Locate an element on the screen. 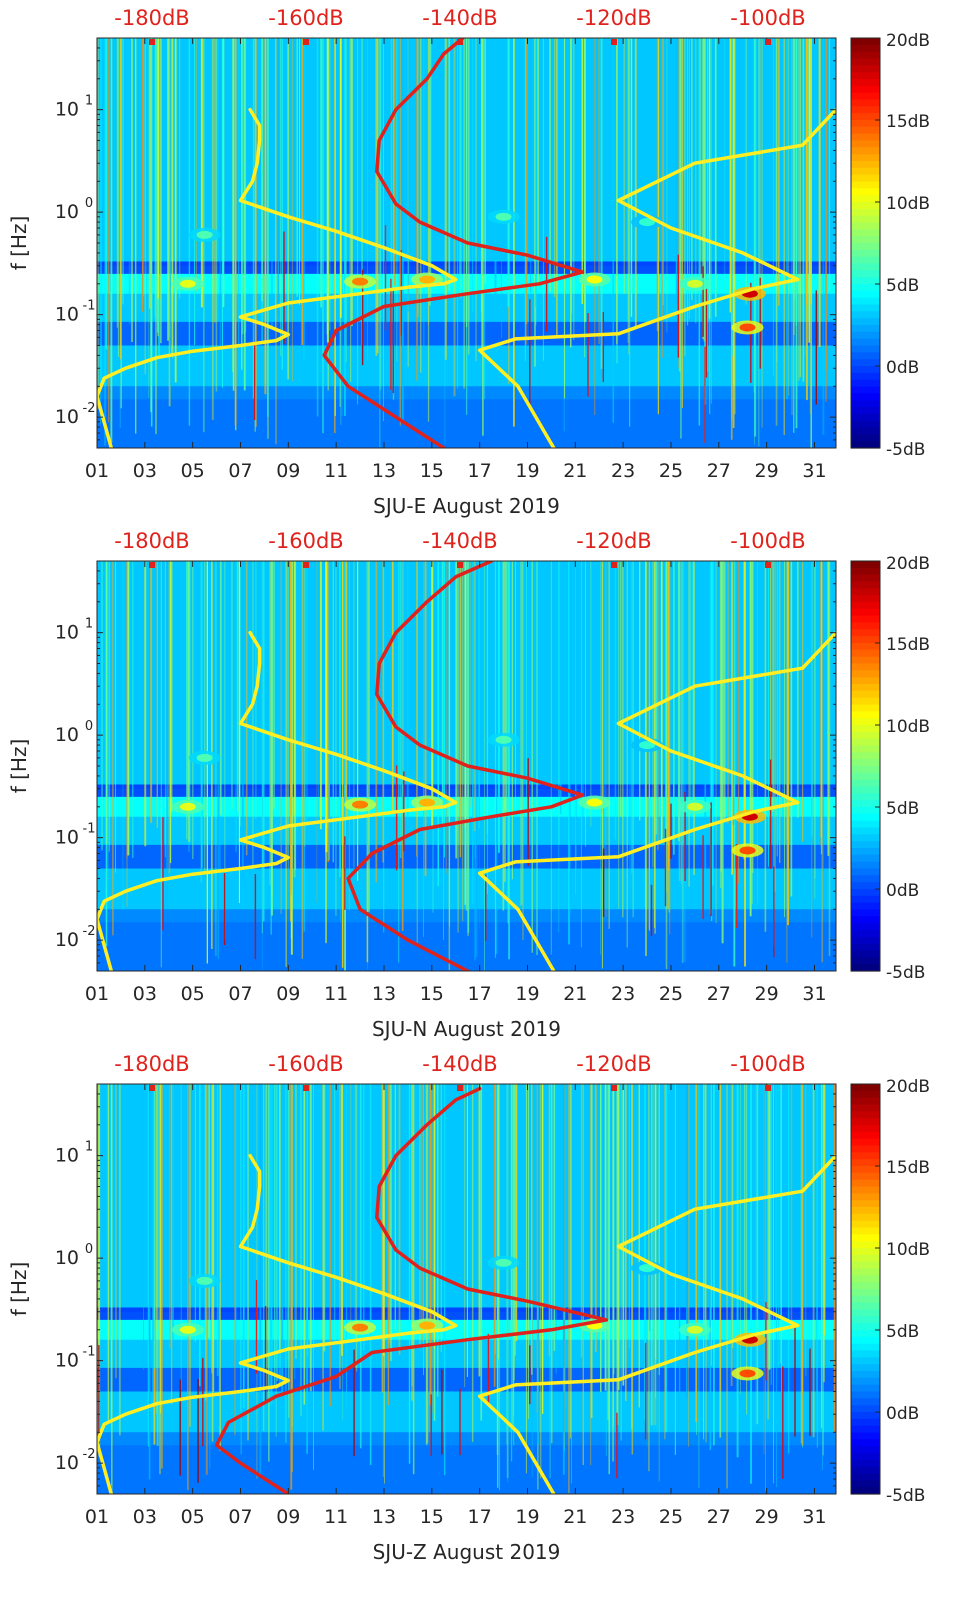 The height and width of the screenshot is (1599, 962). x-tick-label: 23 is located at coordinates (623, 1517).